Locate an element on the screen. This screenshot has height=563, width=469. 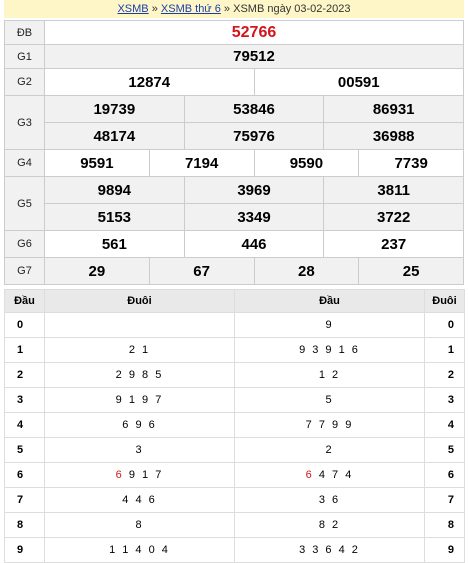
prize-value: 7194 is located at coordinates (201, 163).